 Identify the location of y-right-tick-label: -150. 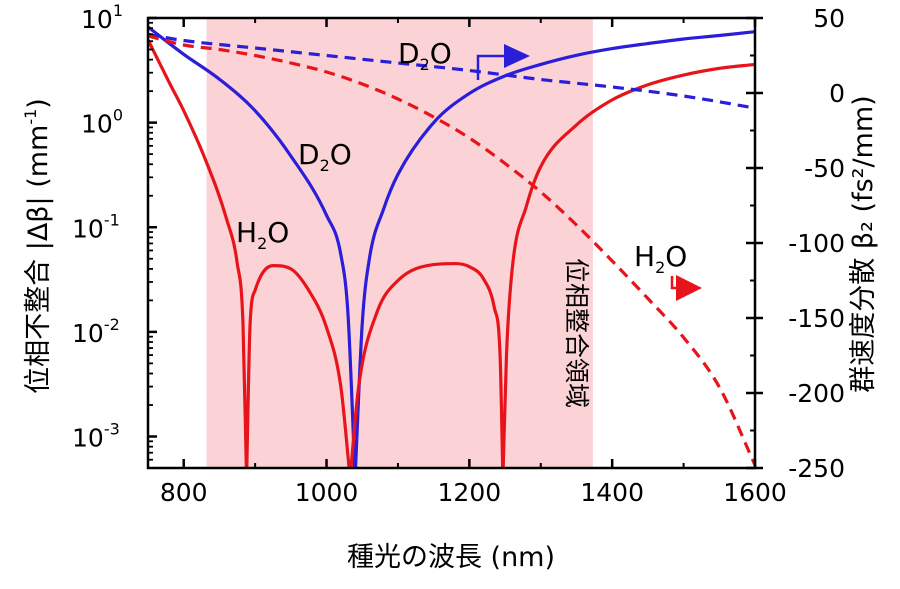
(816, 318).